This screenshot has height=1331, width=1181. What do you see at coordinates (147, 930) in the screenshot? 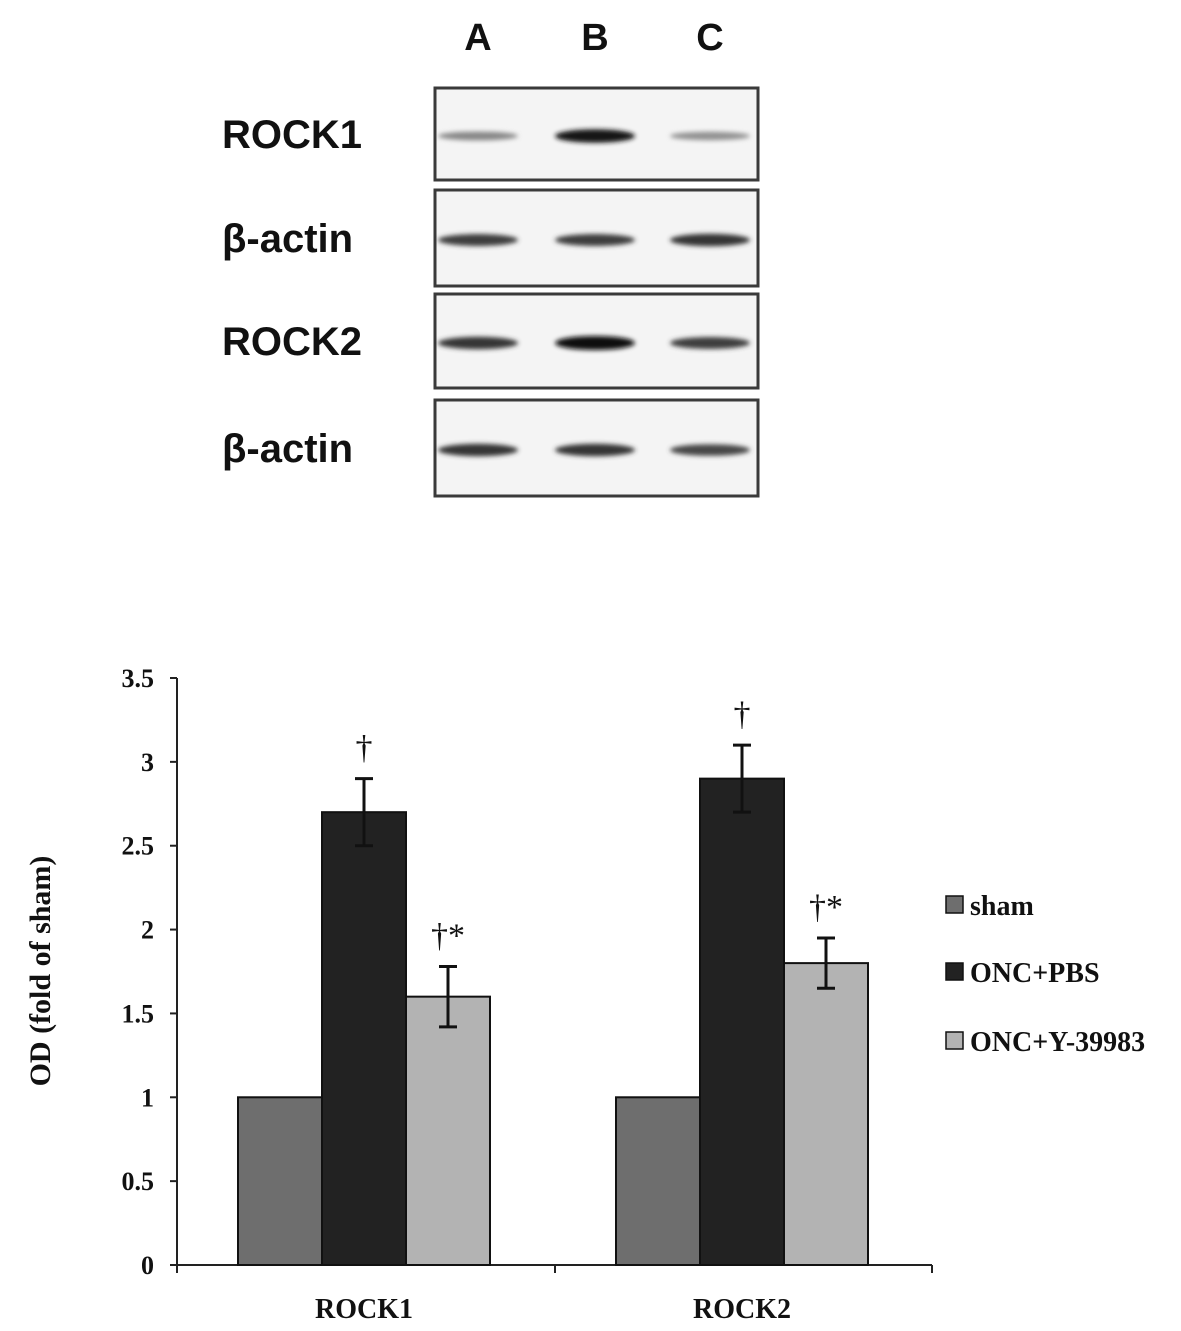
I see `y-tick-label: 2` at bounding box center [147, 930].